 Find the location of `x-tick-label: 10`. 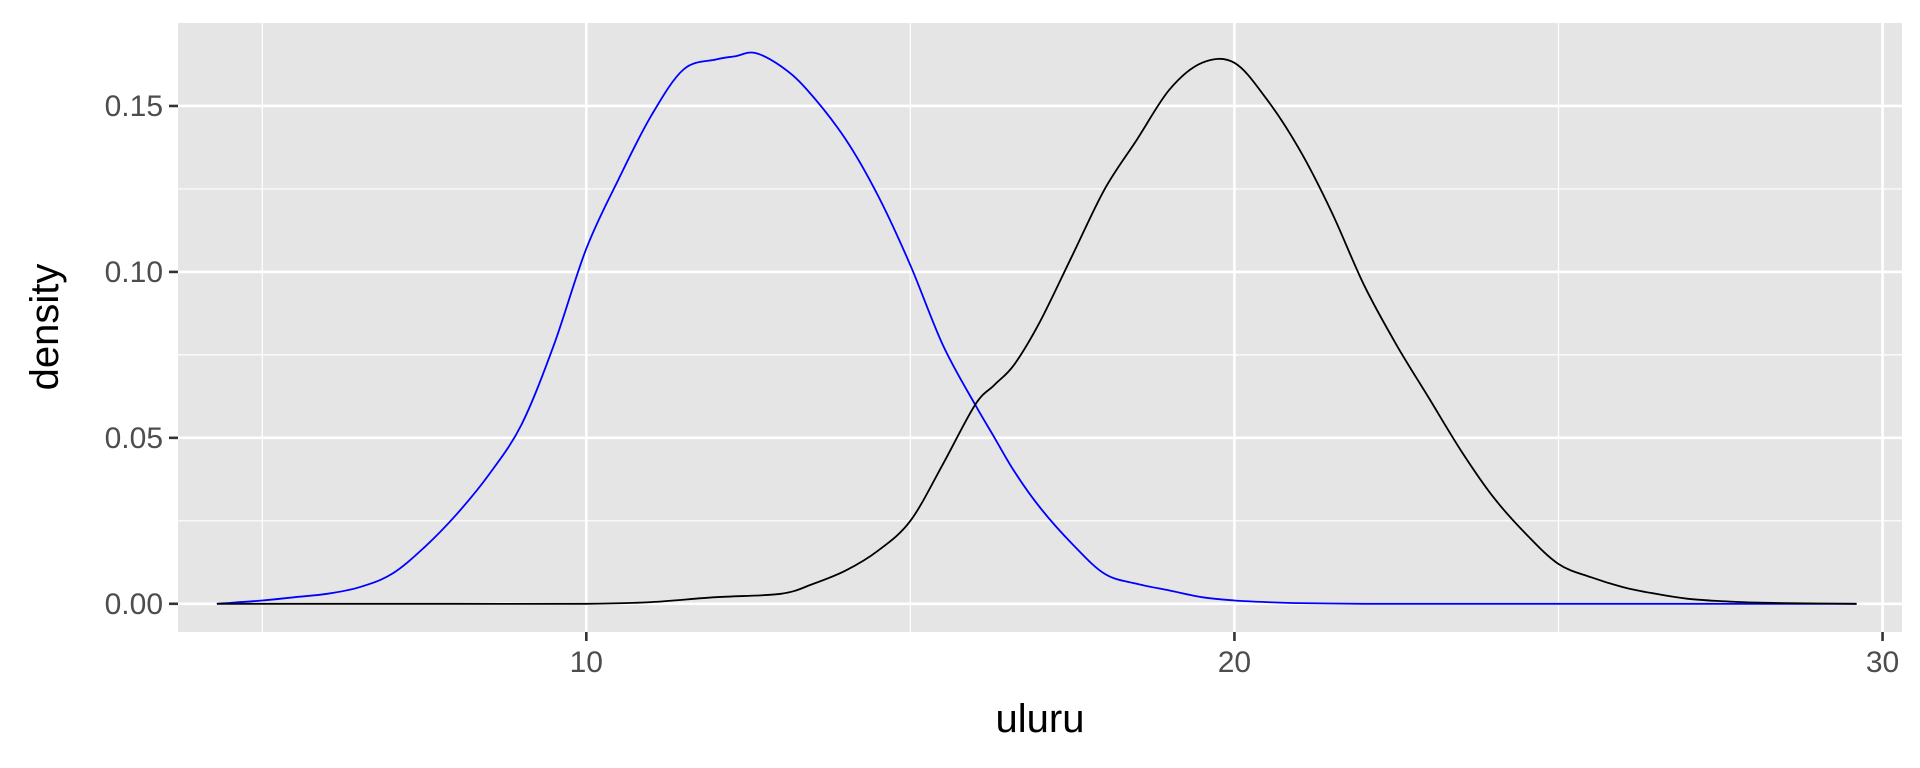

x-tick-label: 10 is located at coordinates (586, 662).